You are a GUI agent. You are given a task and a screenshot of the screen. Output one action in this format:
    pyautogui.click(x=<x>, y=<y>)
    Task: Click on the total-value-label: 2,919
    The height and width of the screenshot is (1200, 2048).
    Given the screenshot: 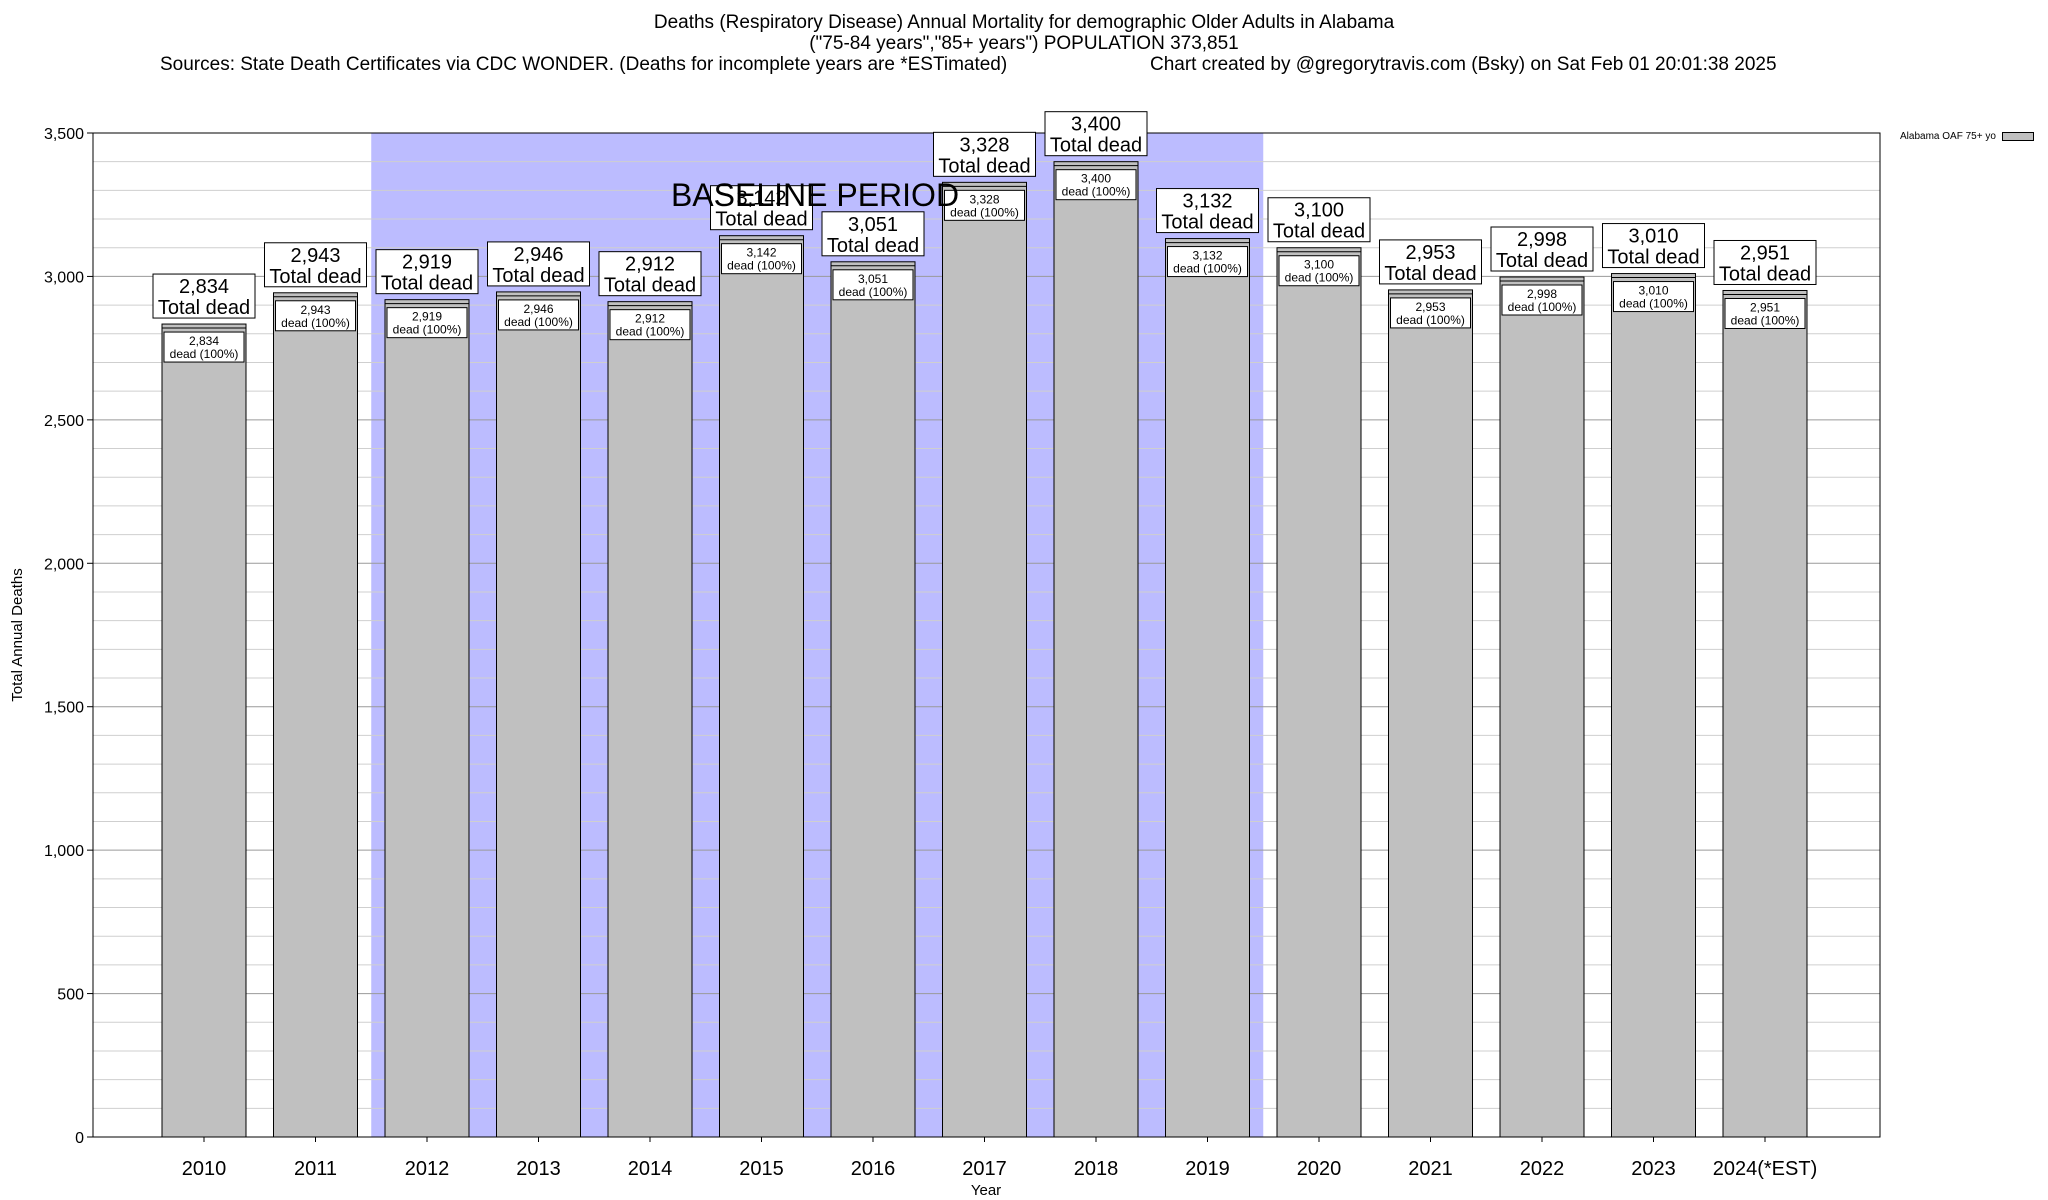 What is the action you would take?
    pyautogui.click(x=427, y=263)
    